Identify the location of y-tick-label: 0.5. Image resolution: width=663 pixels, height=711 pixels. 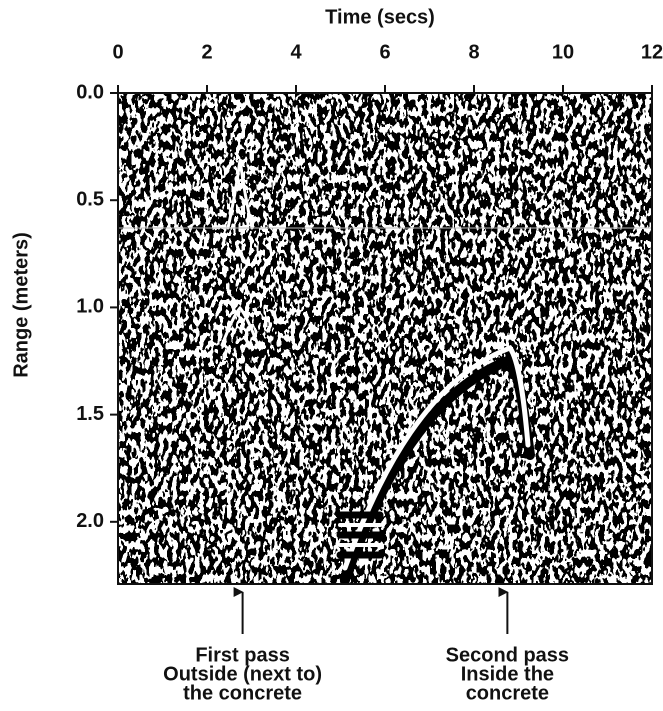
(90, 199).